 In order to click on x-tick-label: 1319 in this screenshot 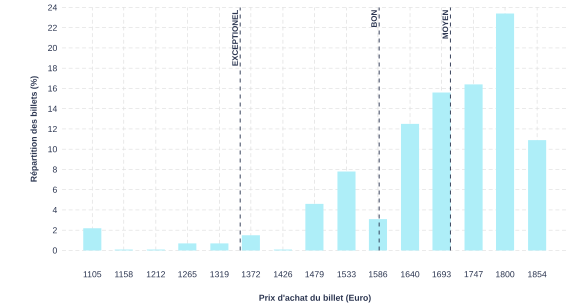, I will do `click(219, 274)`.